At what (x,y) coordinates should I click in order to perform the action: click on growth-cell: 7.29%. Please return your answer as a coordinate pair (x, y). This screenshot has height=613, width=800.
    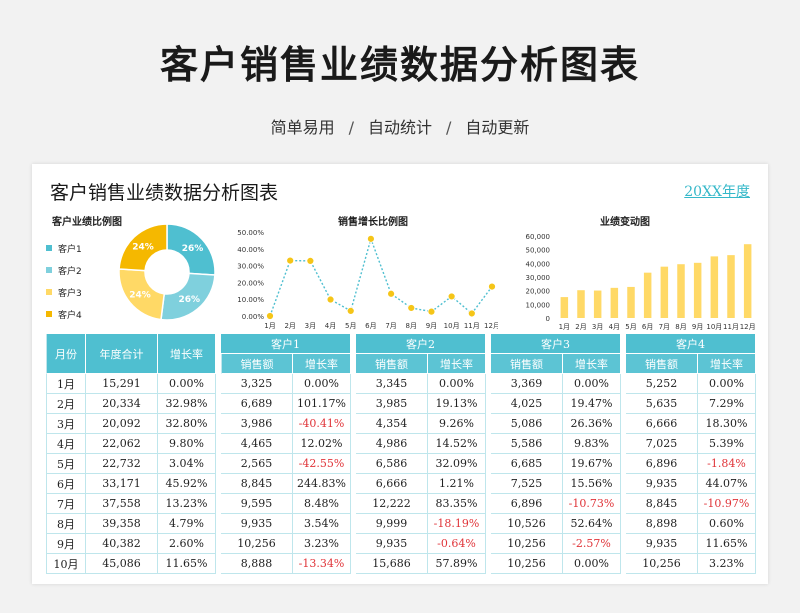
    Looking at the image, I should click on (727, 404).